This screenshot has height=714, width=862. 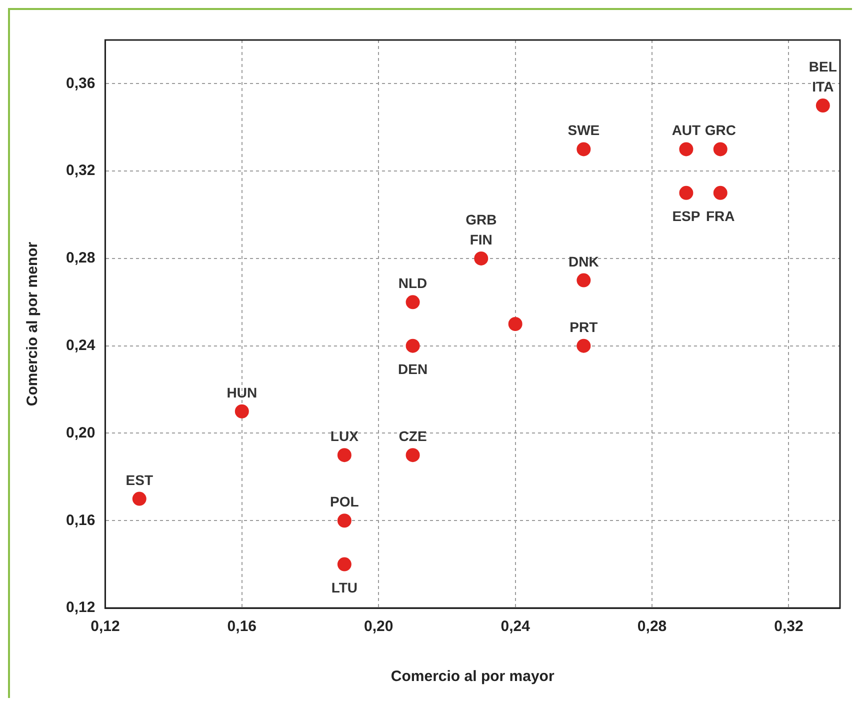 I want to click on y-tick-label: 0,28, so click(x=81, y=258).